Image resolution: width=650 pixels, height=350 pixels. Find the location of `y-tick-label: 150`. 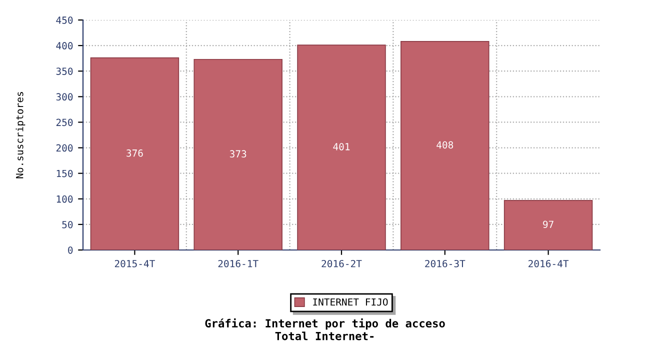

y-tick-label: 150 is located at coordinates (64, 174).